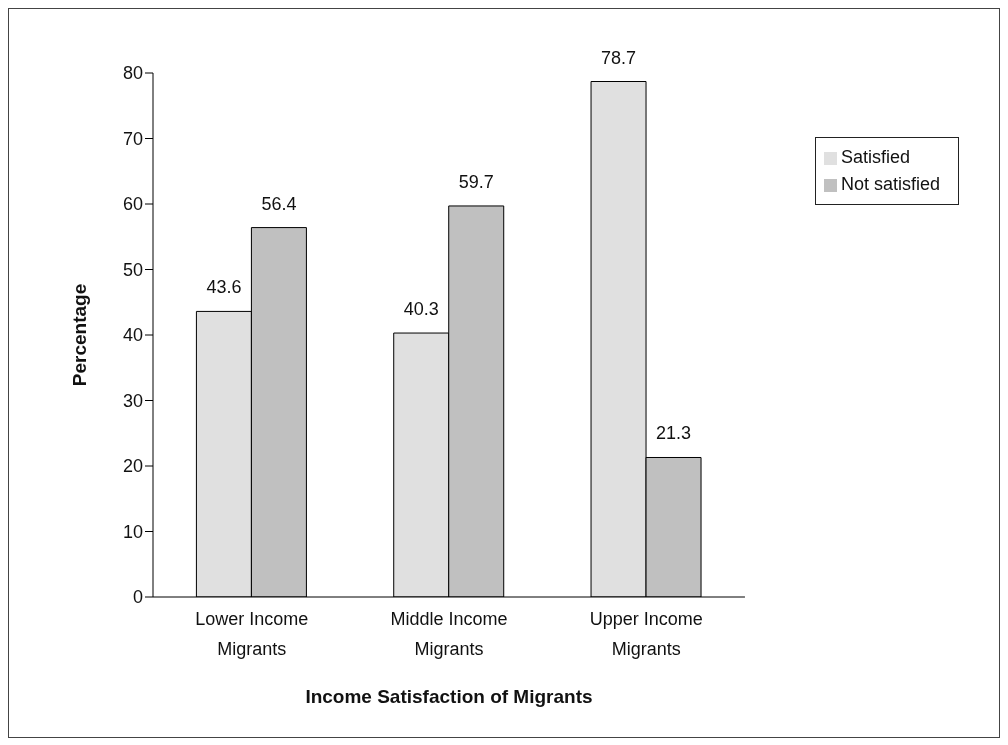  What do you see at coordinates (890, 184) in the screenshot?
I see `legend-label: Not satisfied` at bounding box center [890, 184].